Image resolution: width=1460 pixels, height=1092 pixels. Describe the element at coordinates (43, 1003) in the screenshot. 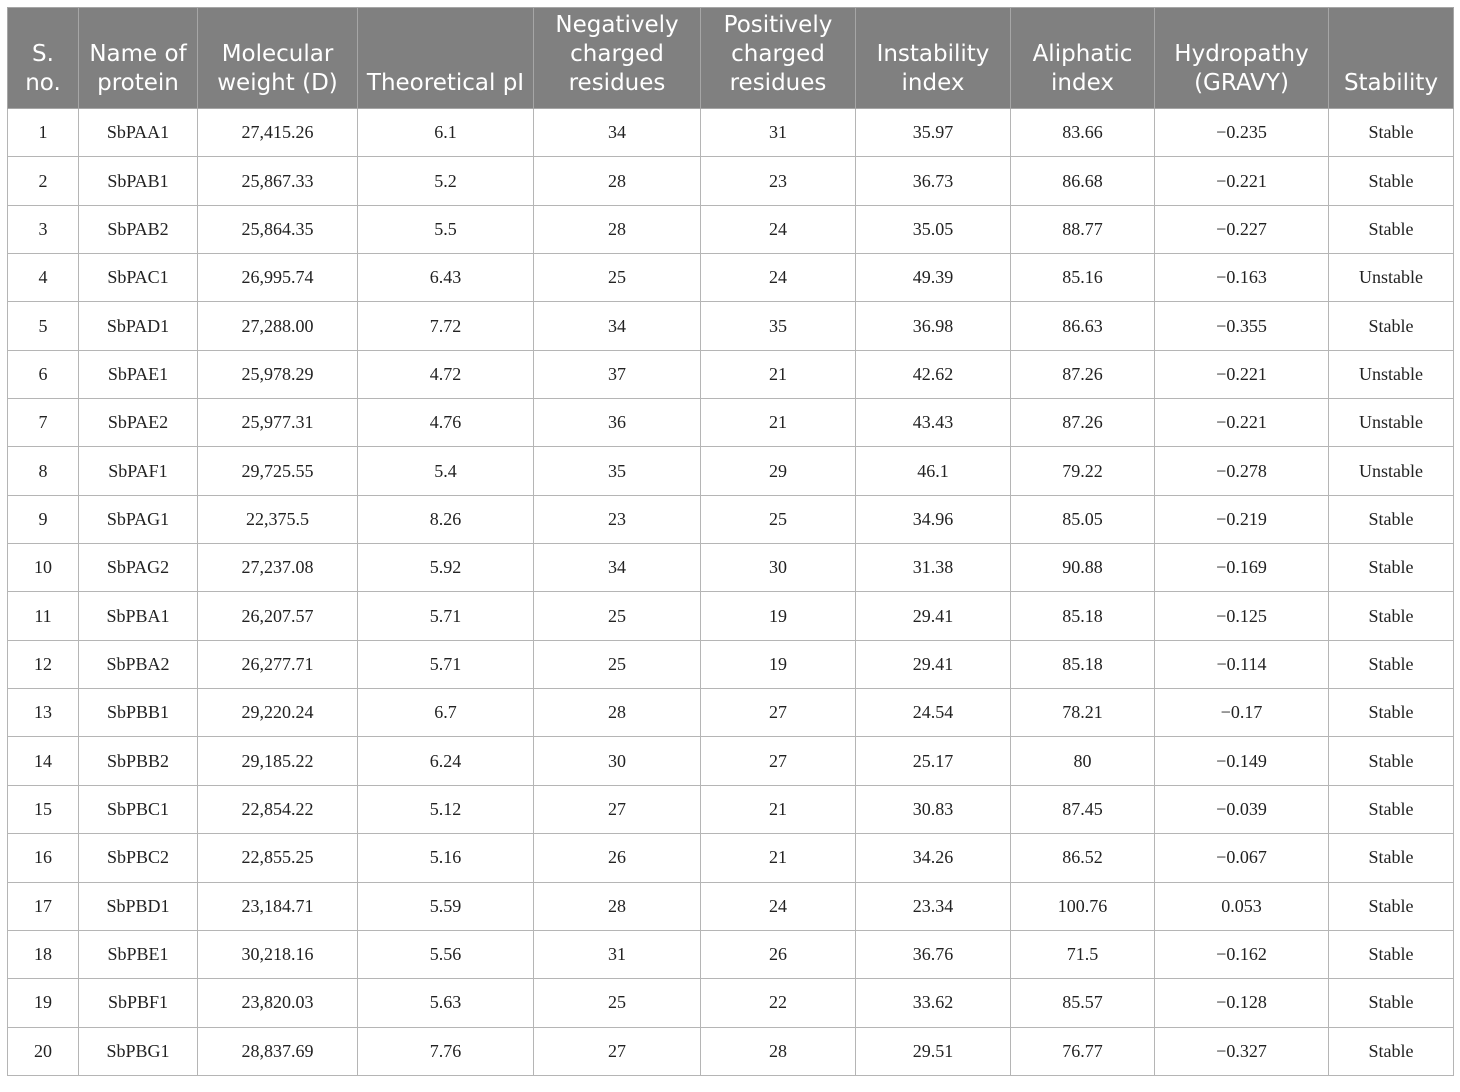

I see `cell-serial-number: 19` at that location.